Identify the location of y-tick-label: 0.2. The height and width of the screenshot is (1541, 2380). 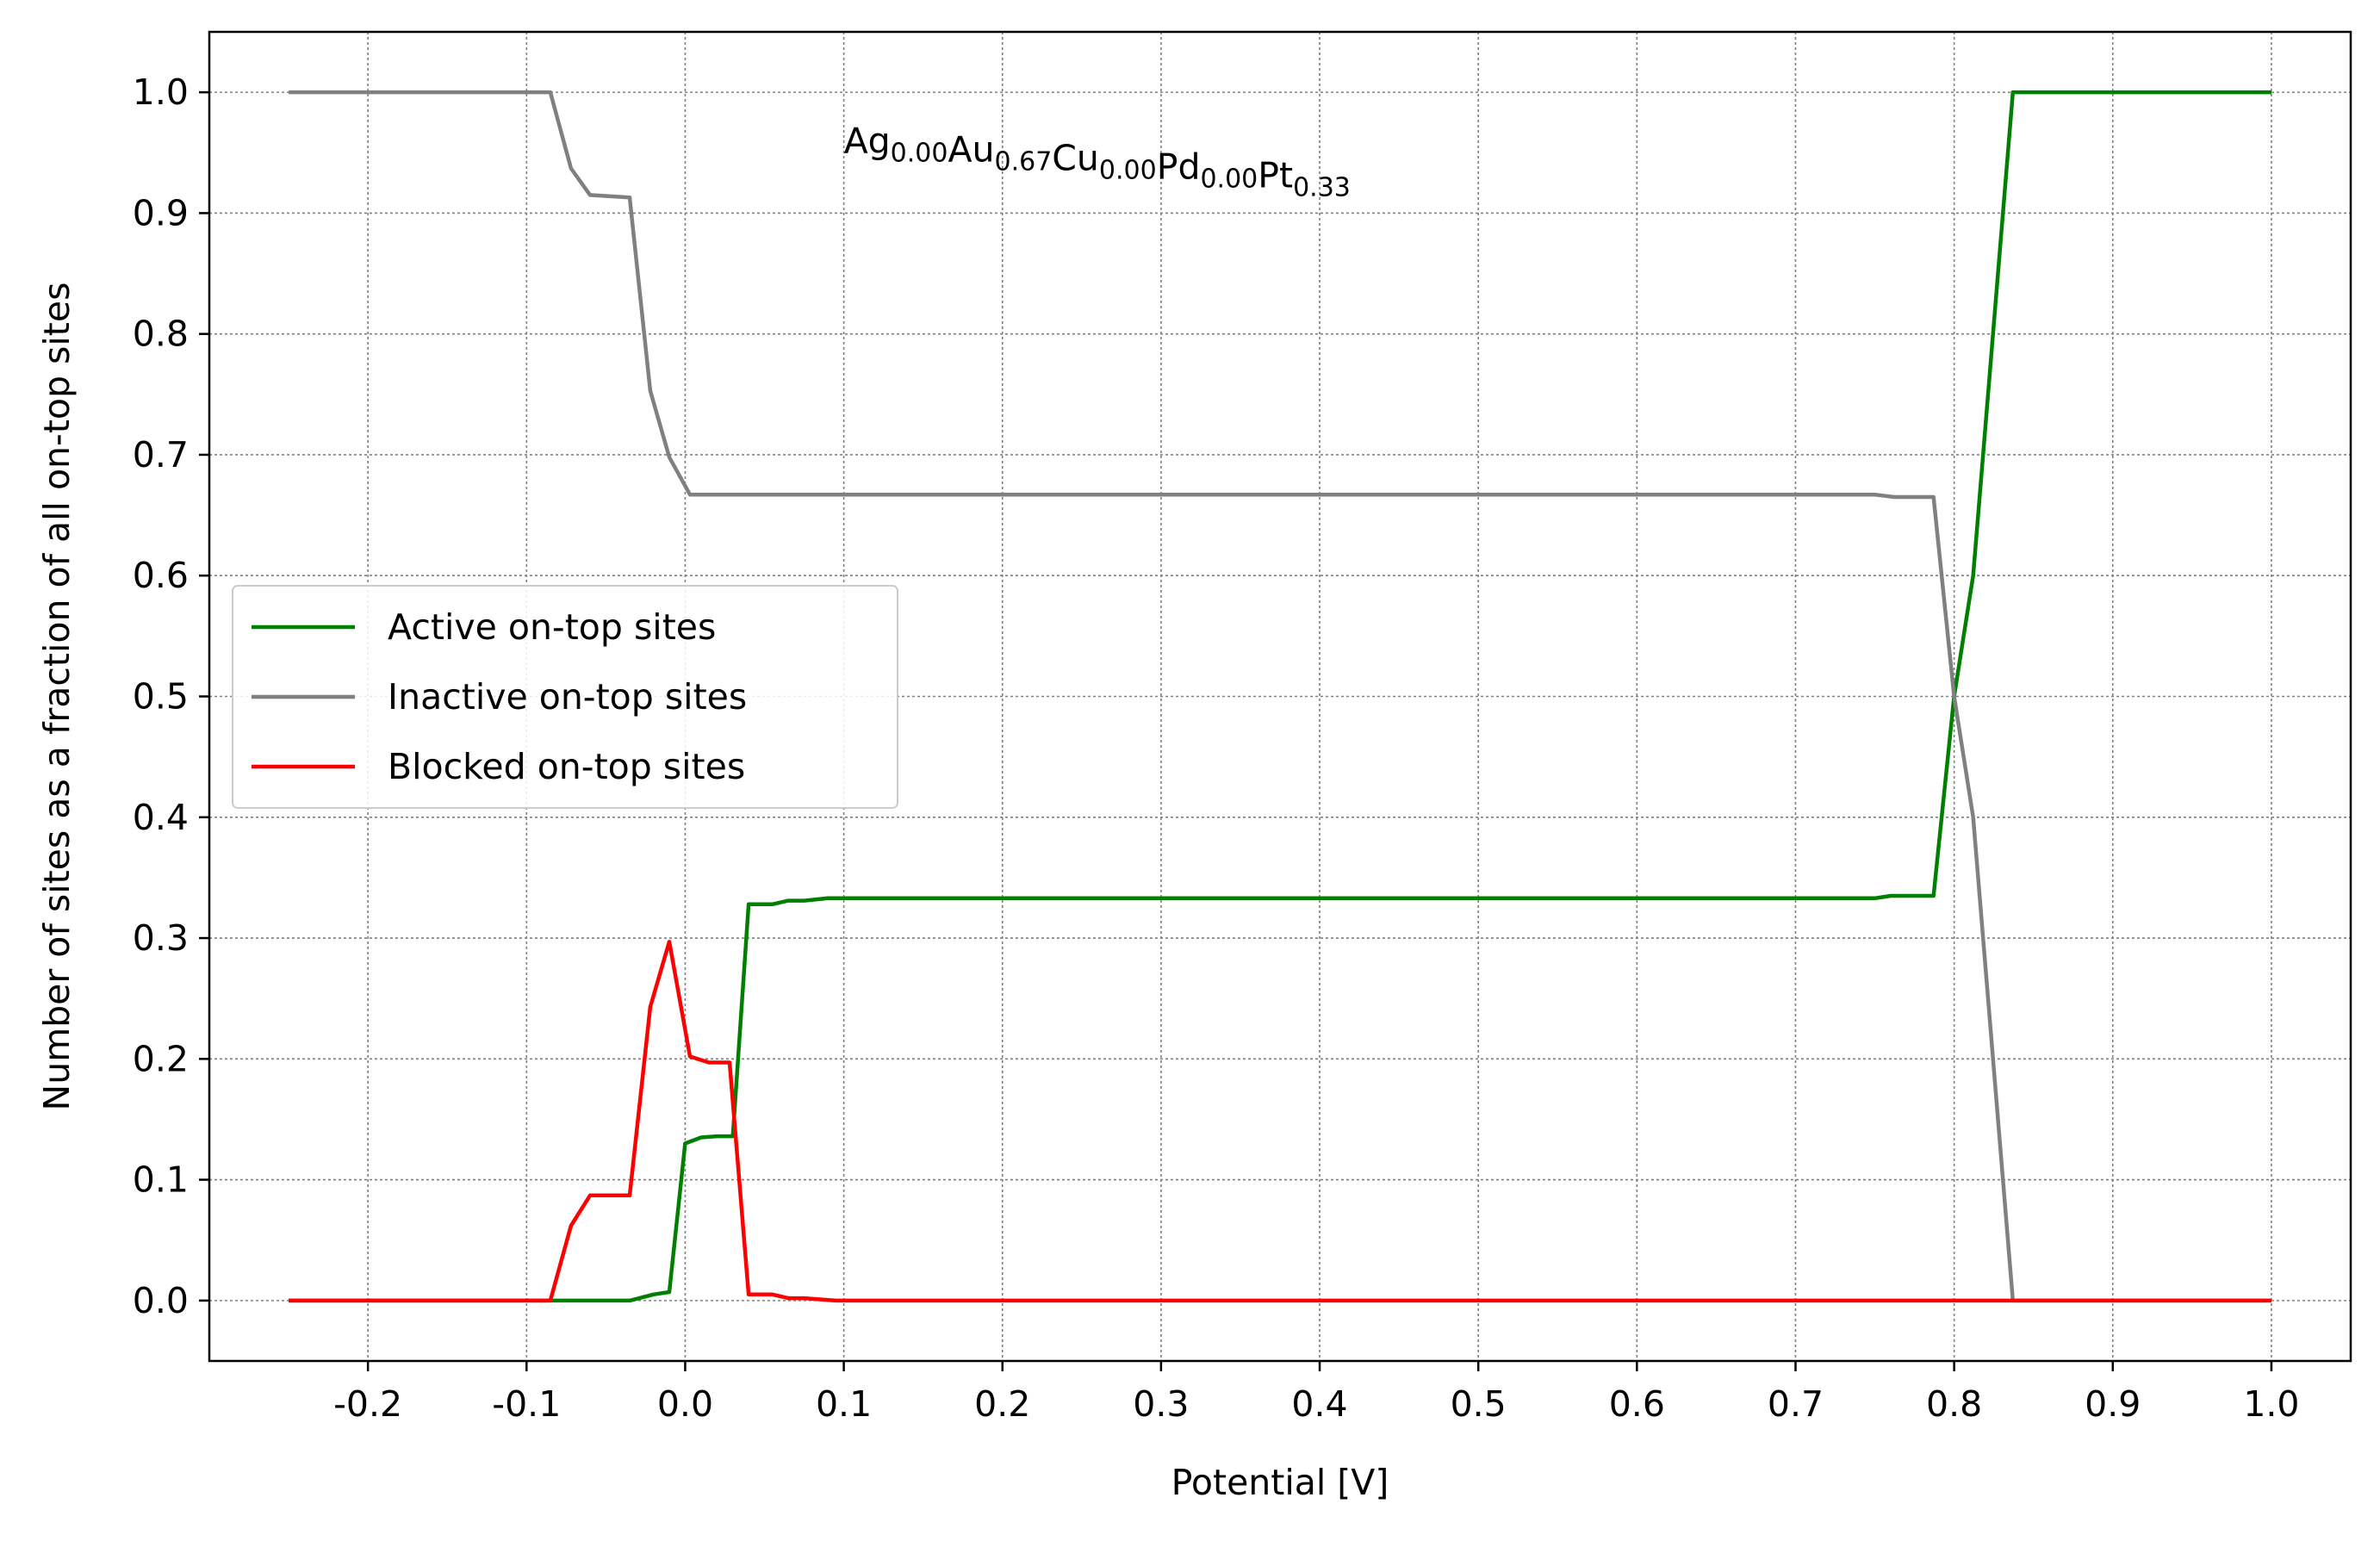
(161, 1058).